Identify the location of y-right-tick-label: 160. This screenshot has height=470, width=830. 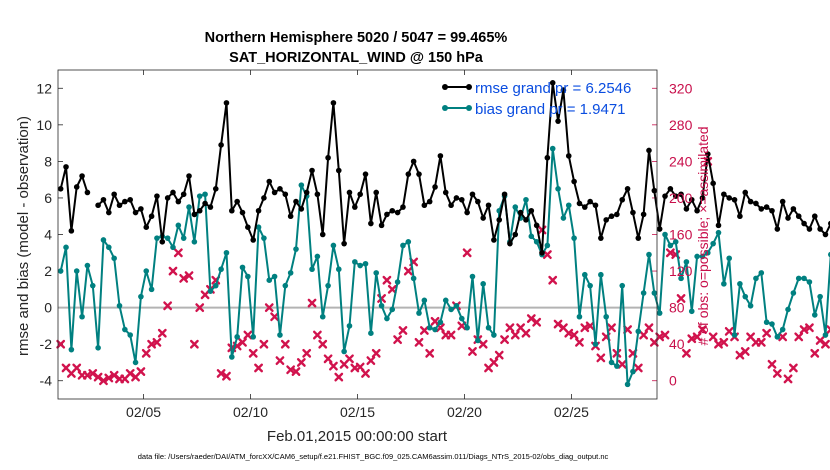
(681, 235).